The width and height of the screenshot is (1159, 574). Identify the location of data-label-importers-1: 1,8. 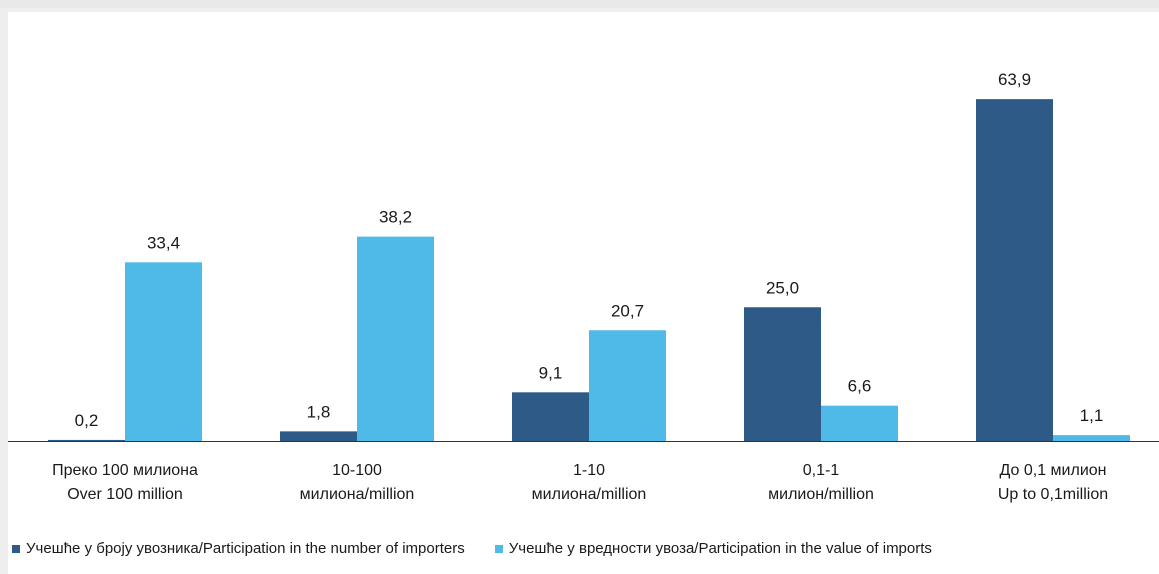
(319, 411).